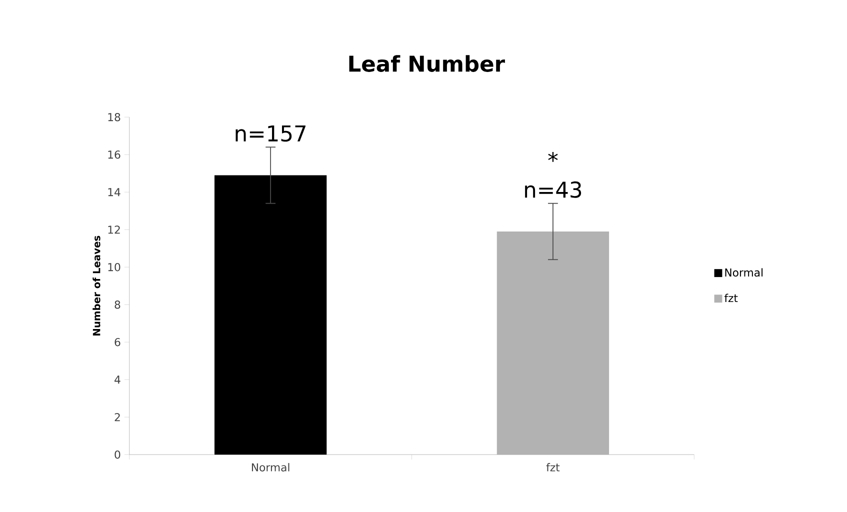 Image resolution: width=847 pixels, height=512 pixels. Describe the element at coordinates (117, 304) in the screenshot. I see `y-tick-label: 8` at that location.